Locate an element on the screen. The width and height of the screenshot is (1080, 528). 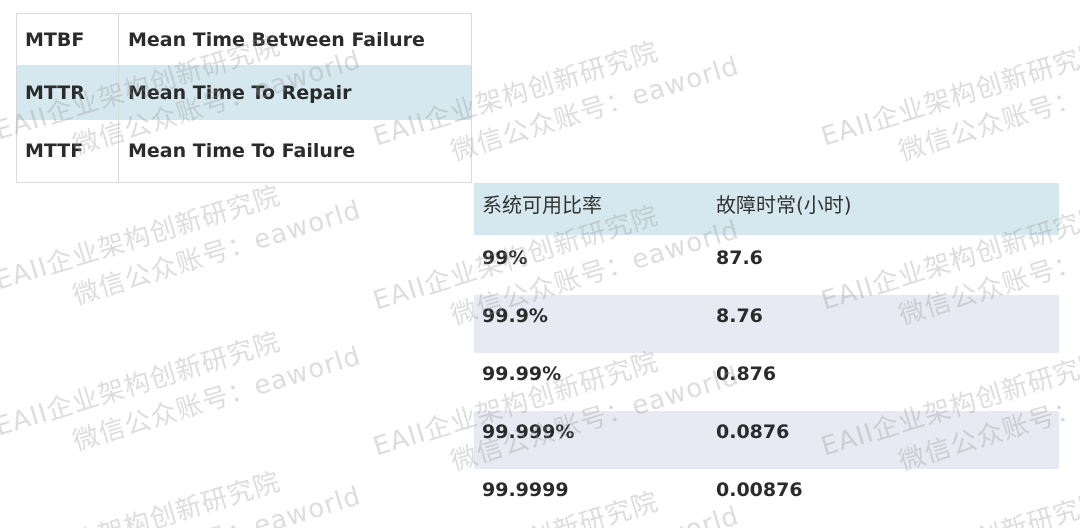
rate-cell: 99.9% is located at coordinates (515, 316).